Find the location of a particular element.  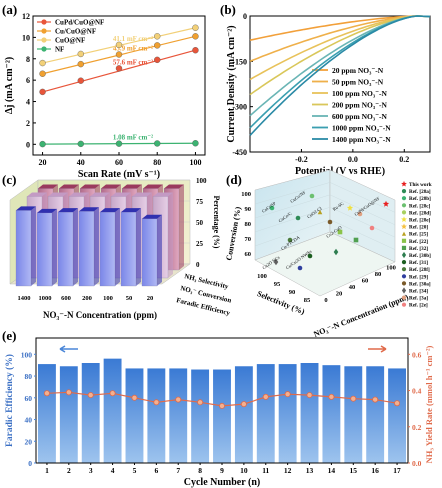

x-tick-label: 1000 is located at coordinates (45, 298).